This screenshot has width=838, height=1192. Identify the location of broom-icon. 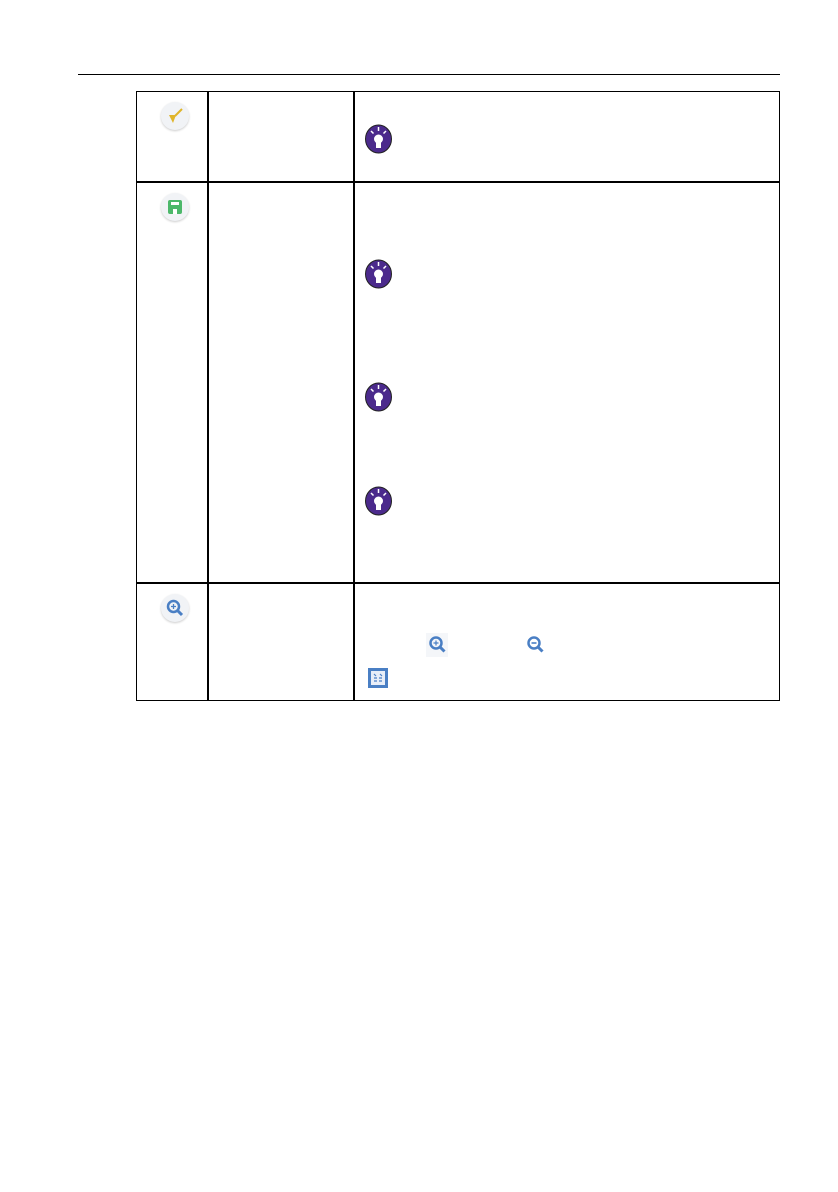
(175, 116).